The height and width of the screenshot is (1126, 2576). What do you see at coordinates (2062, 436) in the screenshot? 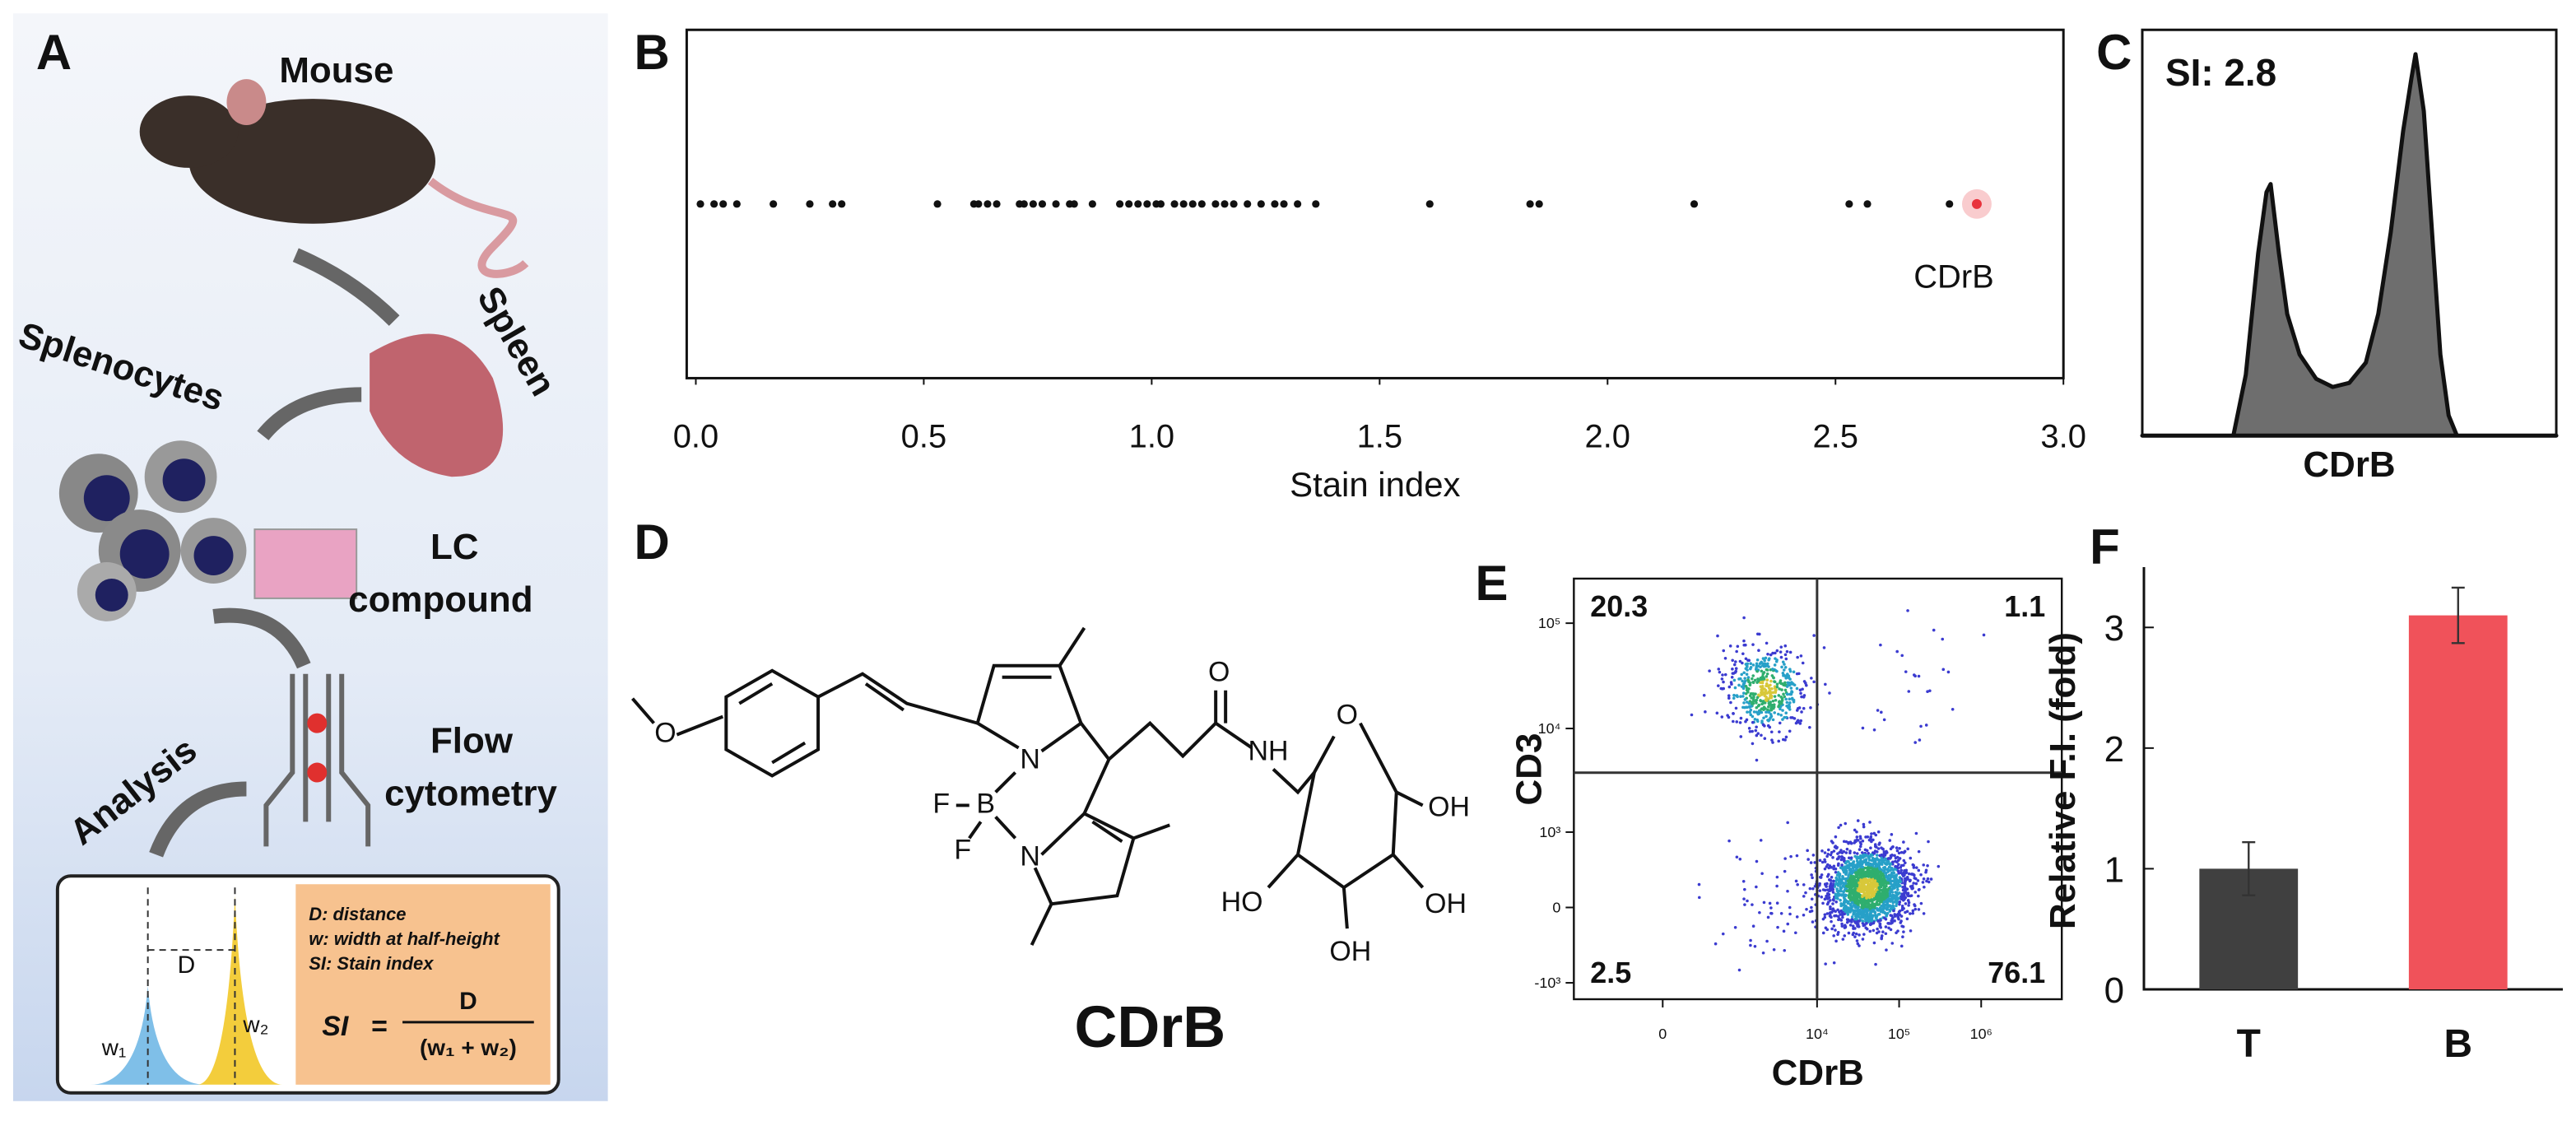
I see `x-tick-label: 3.0` at bounding box center [2062, 436].